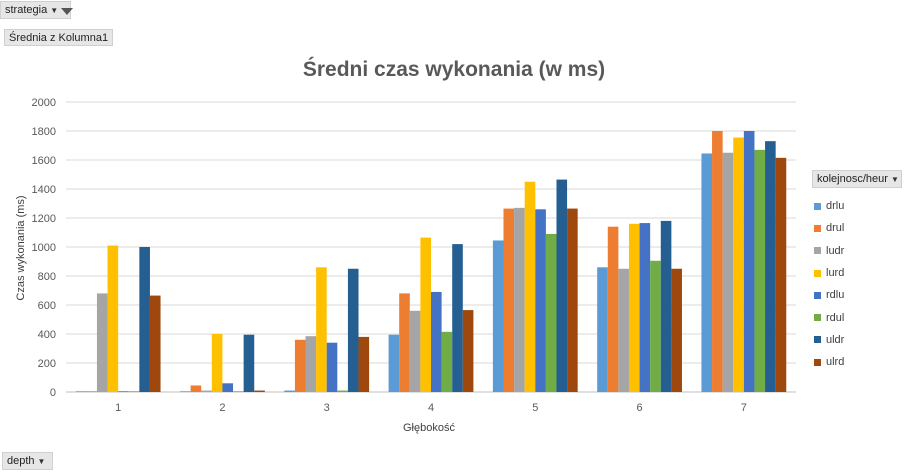 The height and width of the screenshot is (473, 908). Describe the element at coordinates (47, 335) in the screenshot. I see `y-tick-label: 400` at that location.